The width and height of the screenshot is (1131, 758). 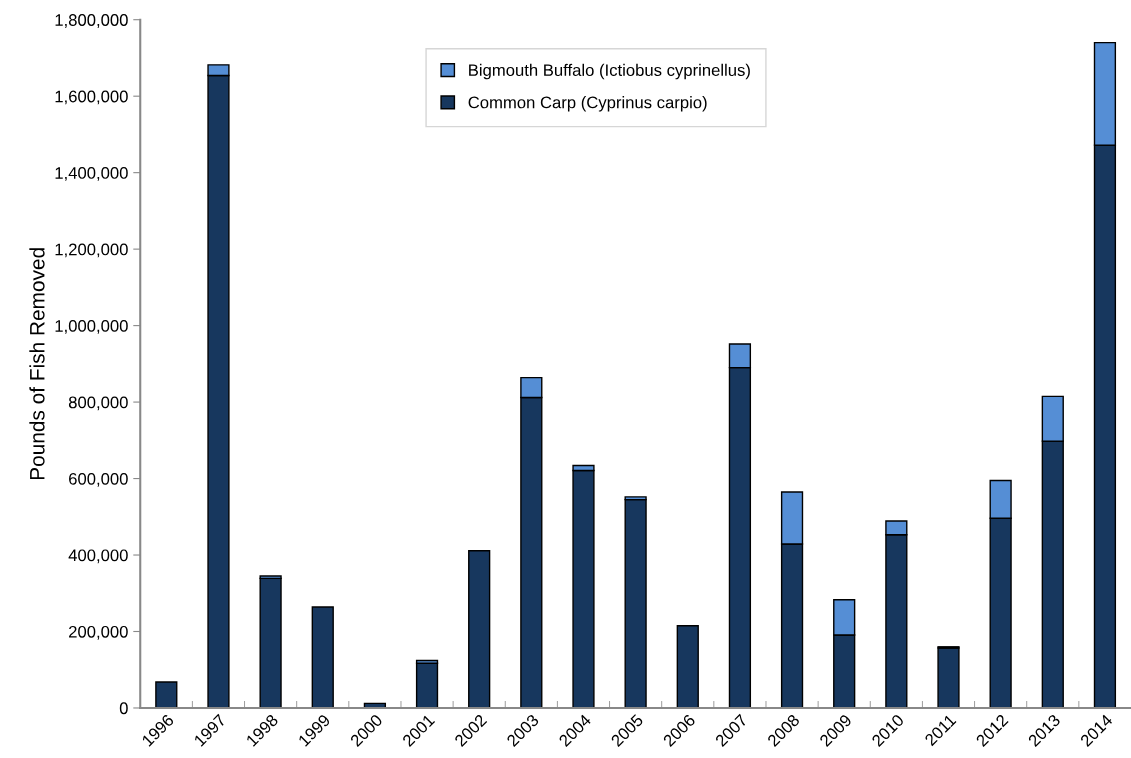 What do you see at coordinates (98, 479) in the screenshot?
I see `y-tick-label: 600,000` at bounding box center [98, 479].